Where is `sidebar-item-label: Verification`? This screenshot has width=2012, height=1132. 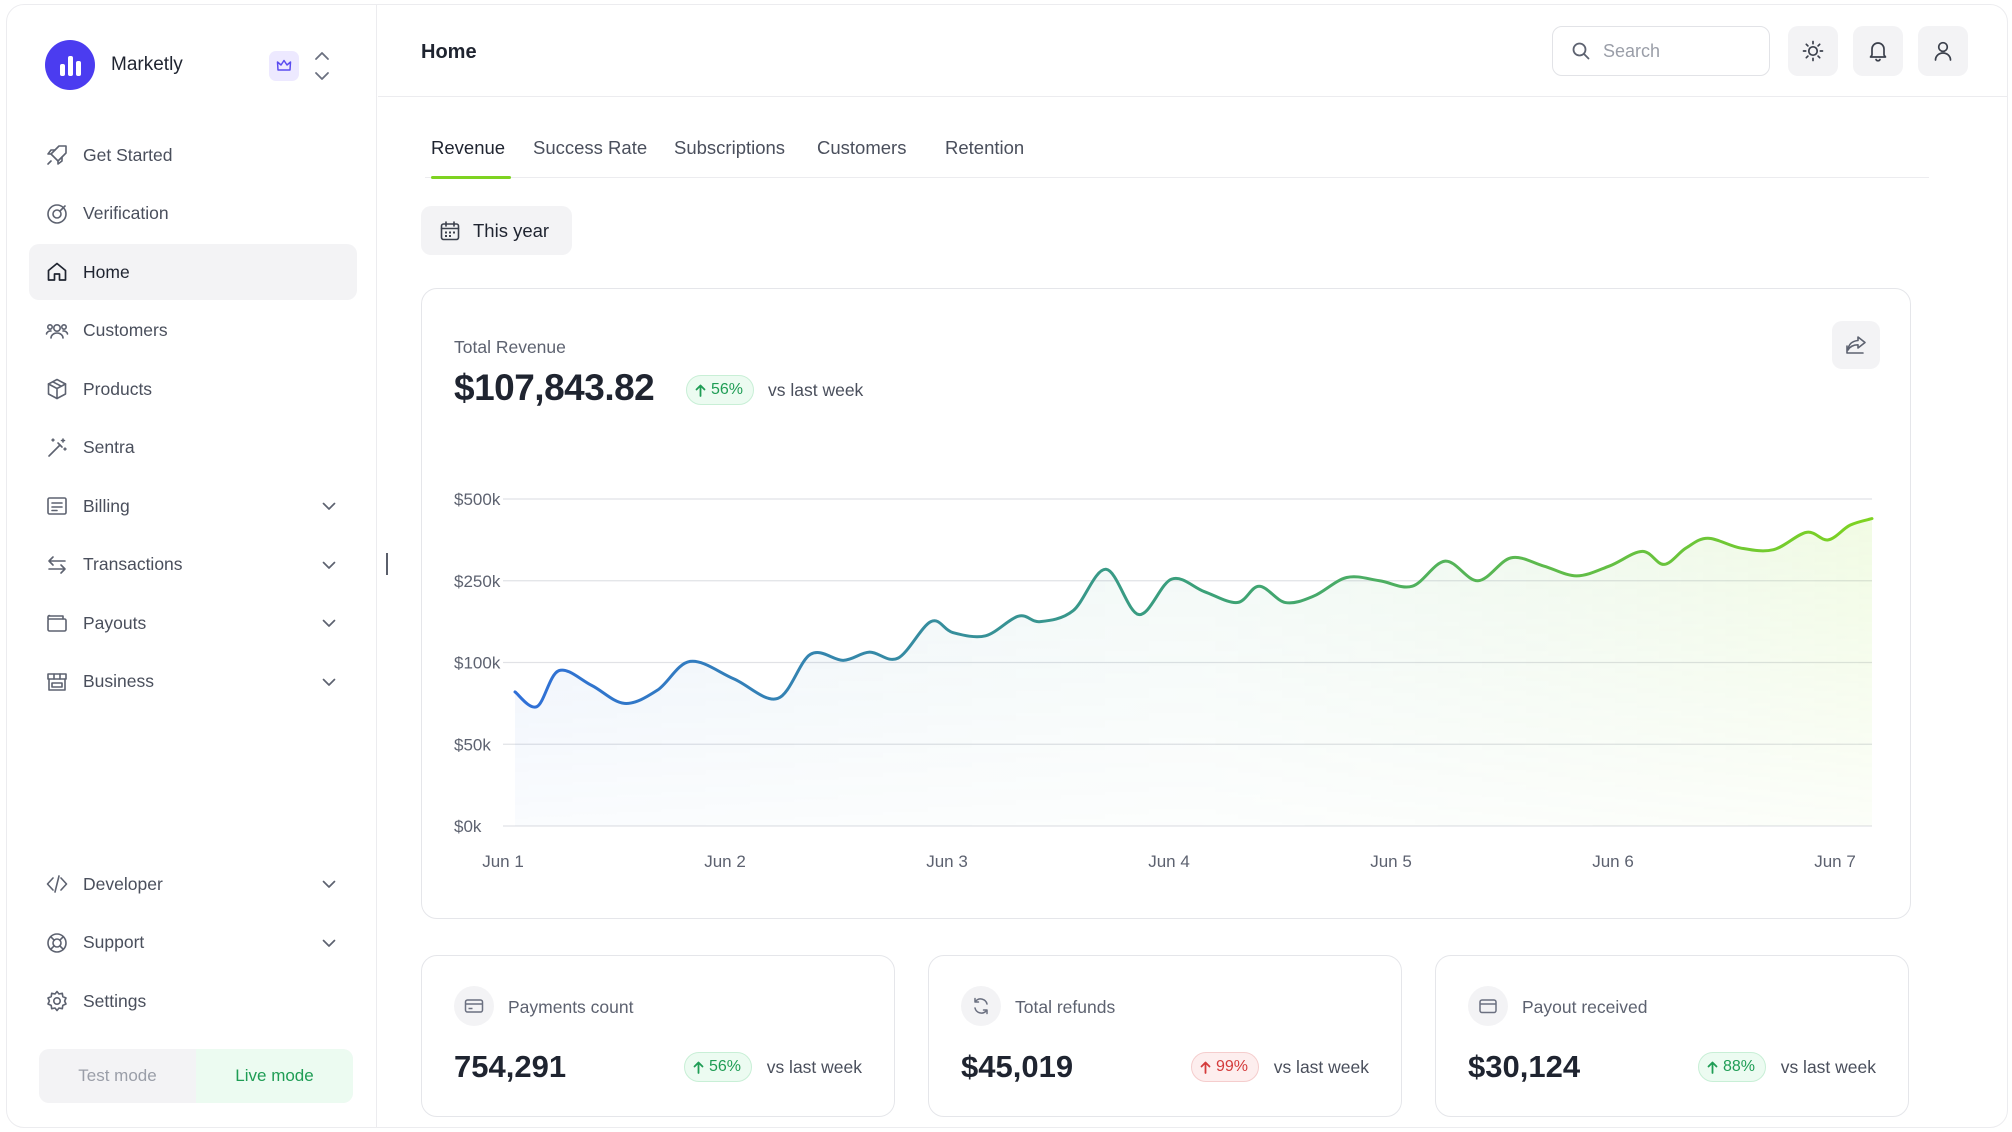
sidebar-item-label: Verification is located at coordinates (126, 213).